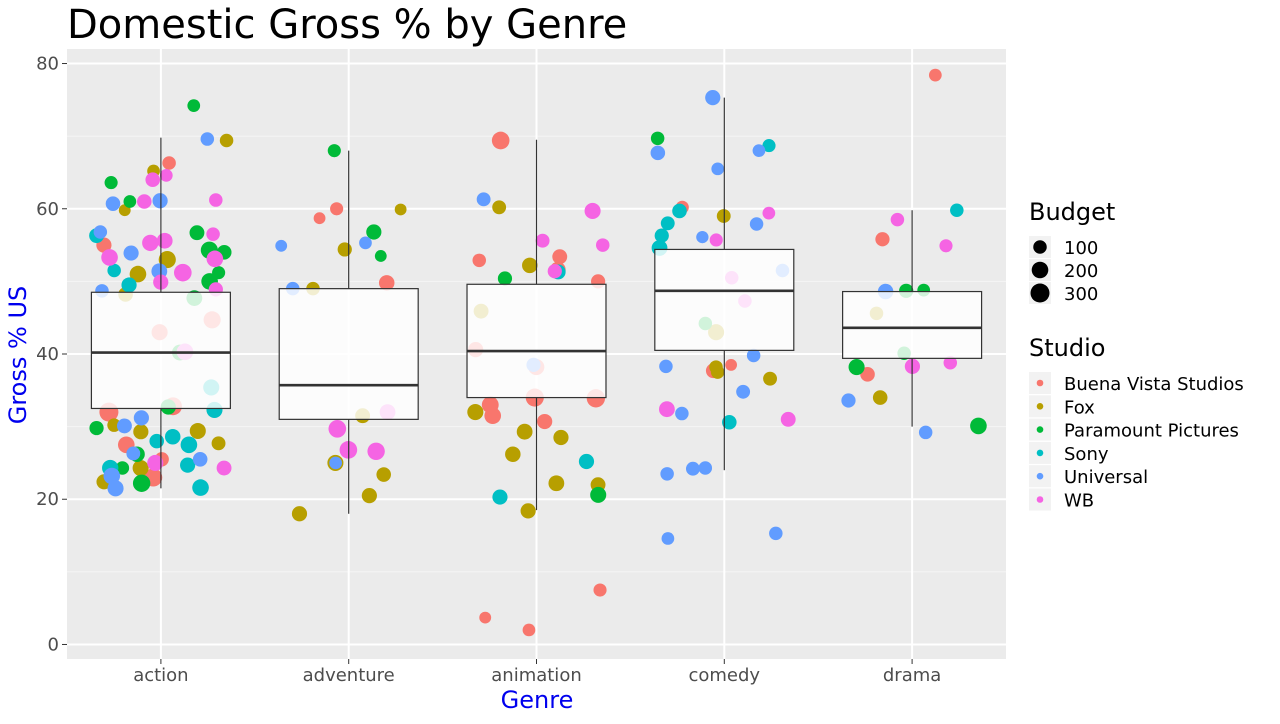 This screenshot has height=724, width=1280. What do you see at coordinates (1040, 406) in the screenshot?
I see `legend-color-marker` at bounding box center [1040, 406].